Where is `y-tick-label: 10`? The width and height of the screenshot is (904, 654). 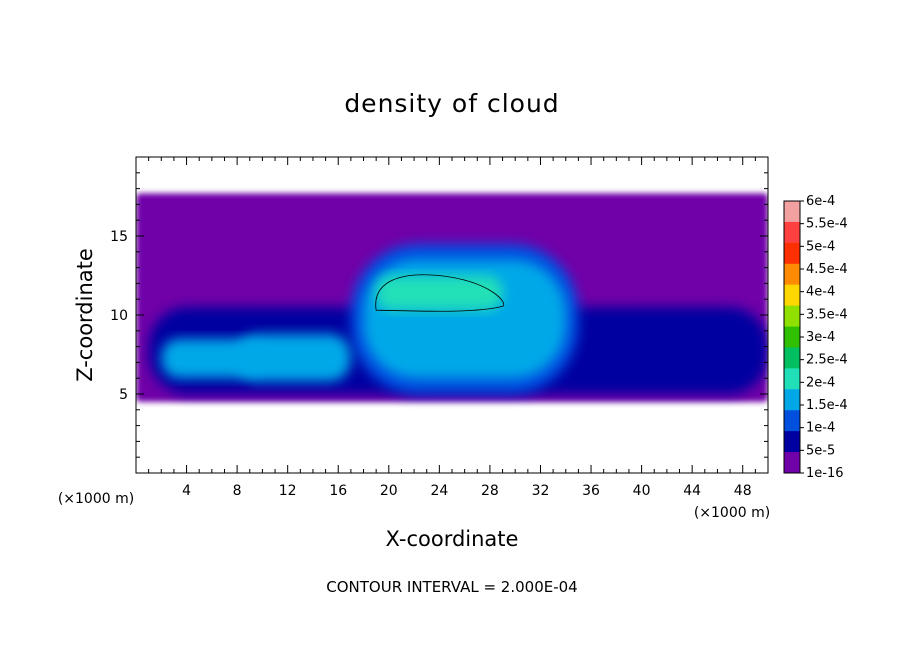 y-tick-label: 10 is located at coordinates (119, 316).